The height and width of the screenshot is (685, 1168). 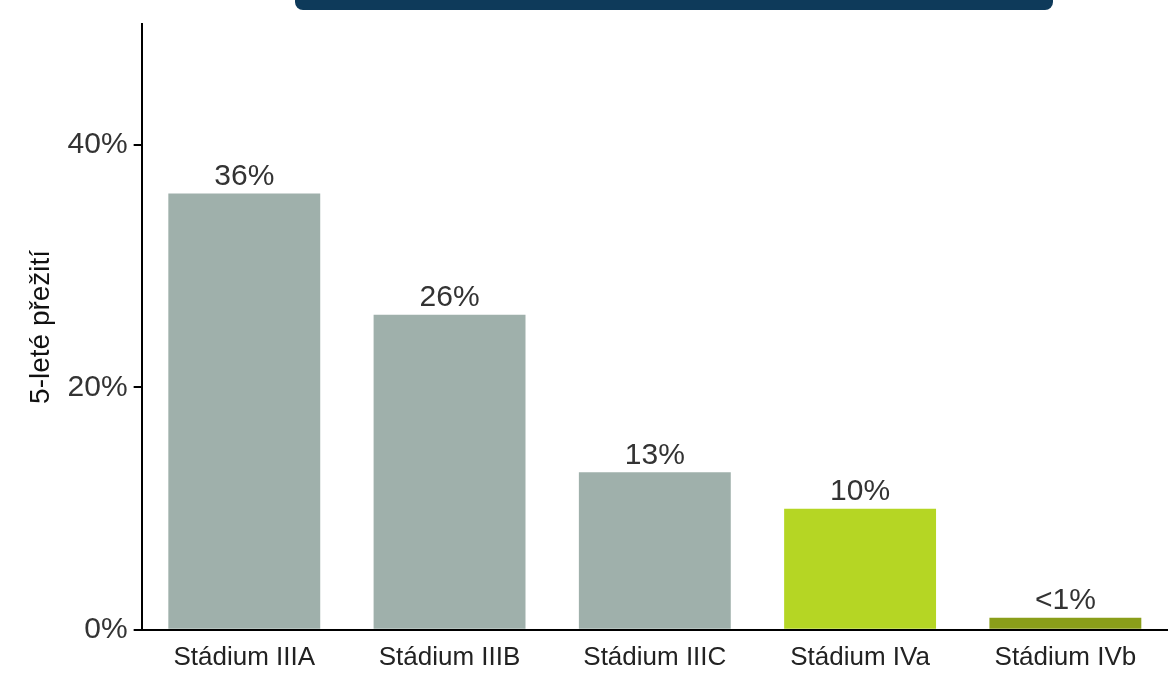 I want to click on y-tick-label: 0%, so click(x=106, y=628).